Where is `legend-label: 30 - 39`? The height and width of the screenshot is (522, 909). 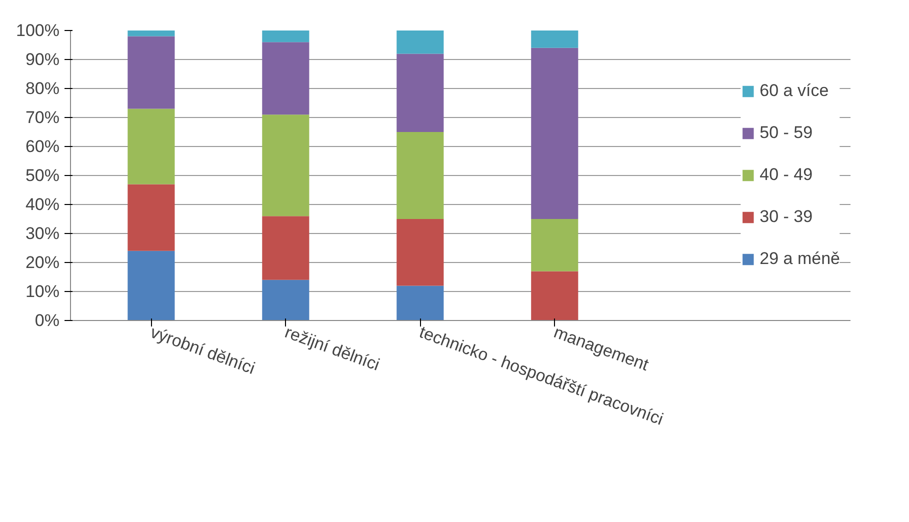 legend-label: 30 - 39 is located at coordinates (786, 217).